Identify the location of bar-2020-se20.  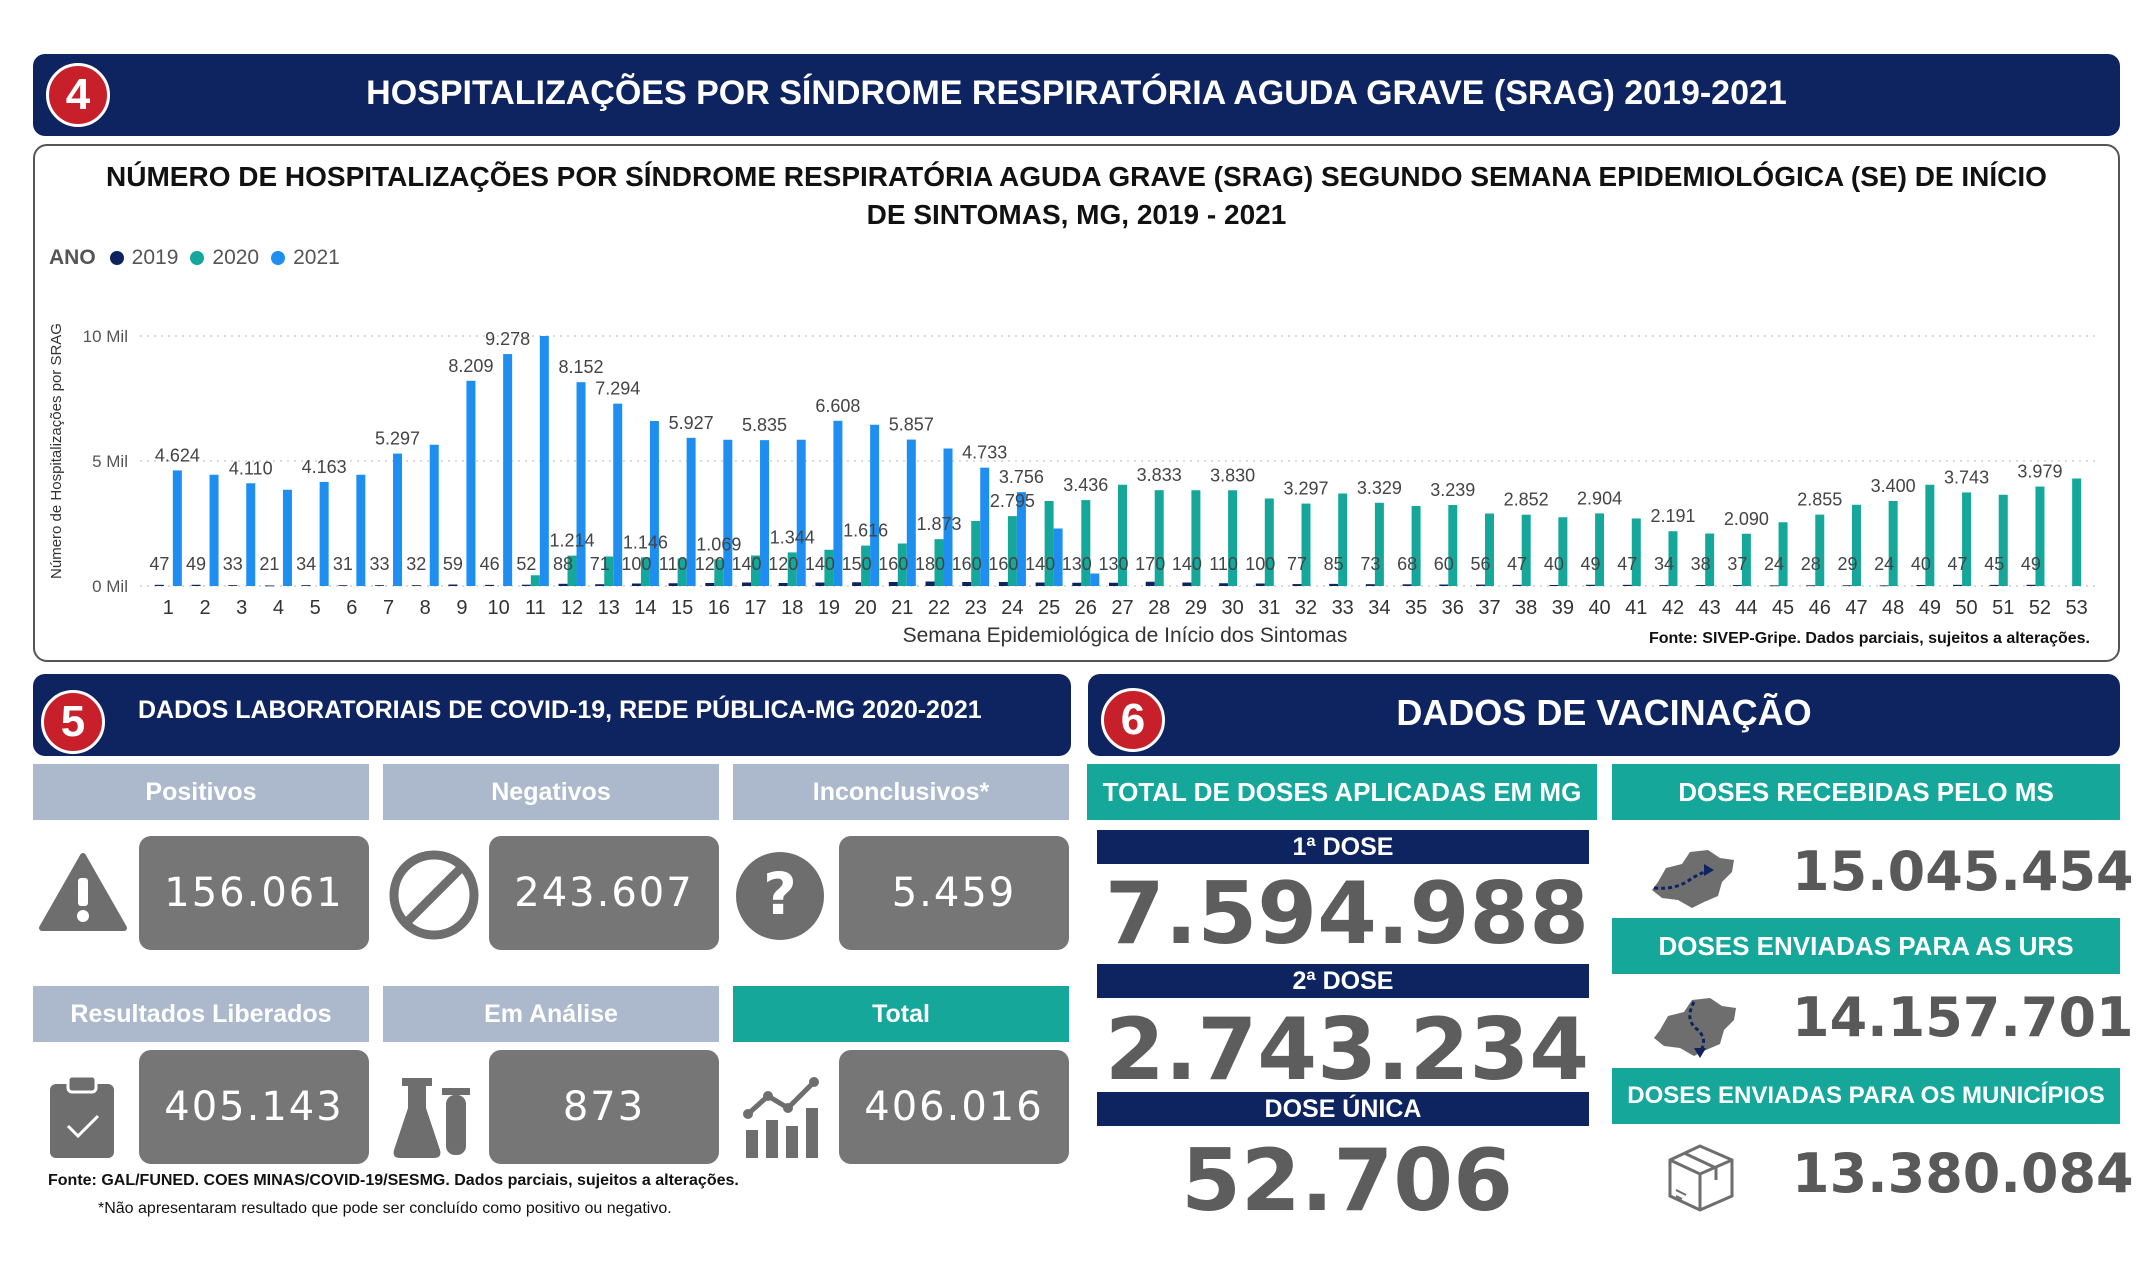
(866, 565).